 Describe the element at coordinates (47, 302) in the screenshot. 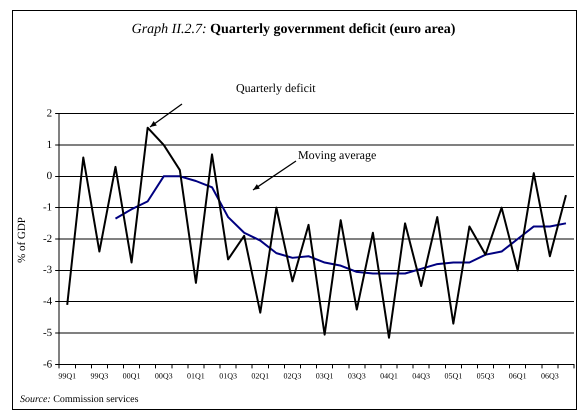

I see `y-tick-label: -4` at that location.